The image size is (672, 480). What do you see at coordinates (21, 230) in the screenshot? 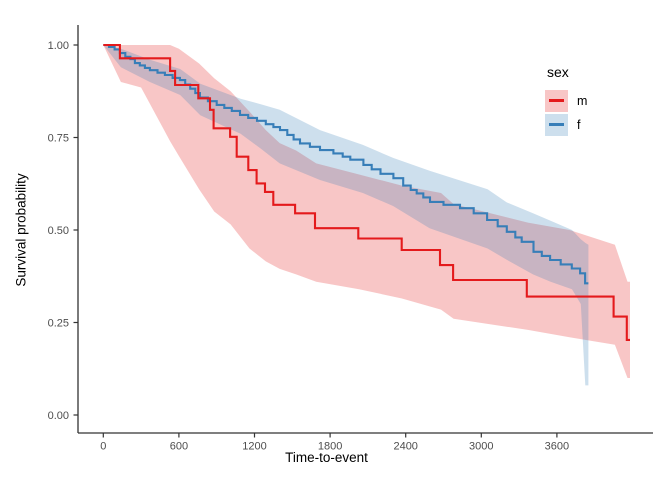
I see `y-axis-title-text: Survival probability` at bounding box center [21, 230].